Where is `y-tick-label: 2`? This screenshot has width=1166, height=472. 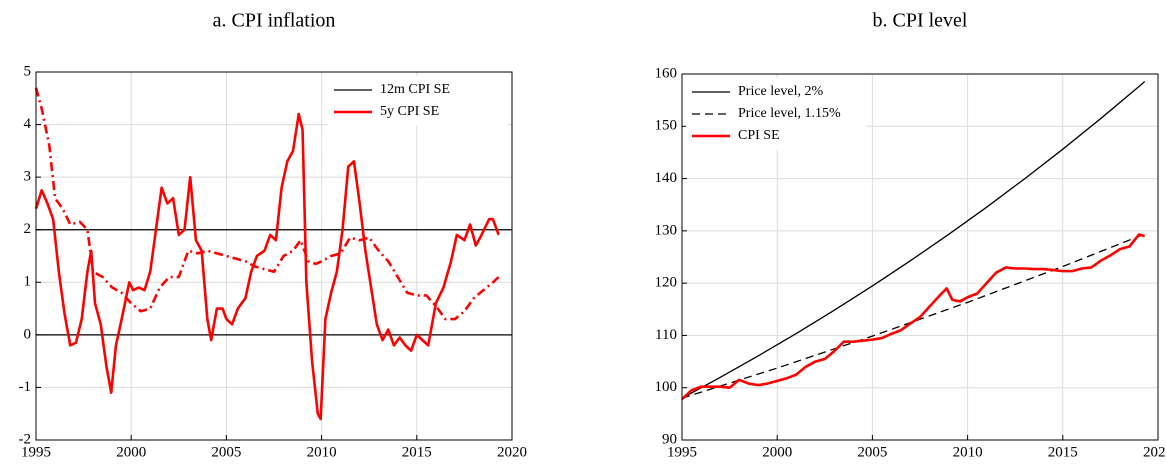 y-tick-label: 2 is located at coordinates (28, 229).